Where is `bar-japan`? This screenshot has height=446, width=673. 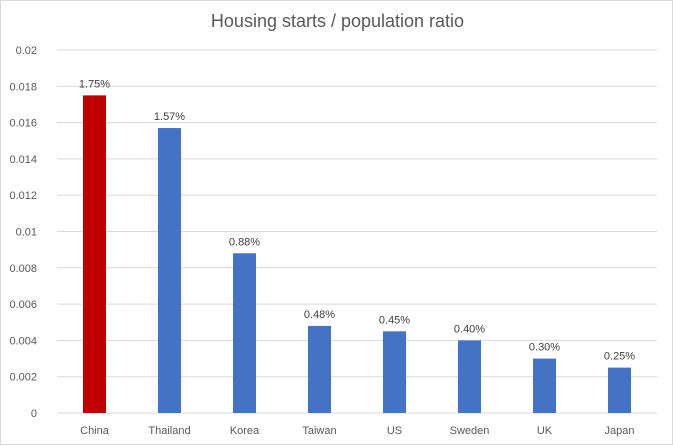
bar-japan is located at coordinates (619, 390).